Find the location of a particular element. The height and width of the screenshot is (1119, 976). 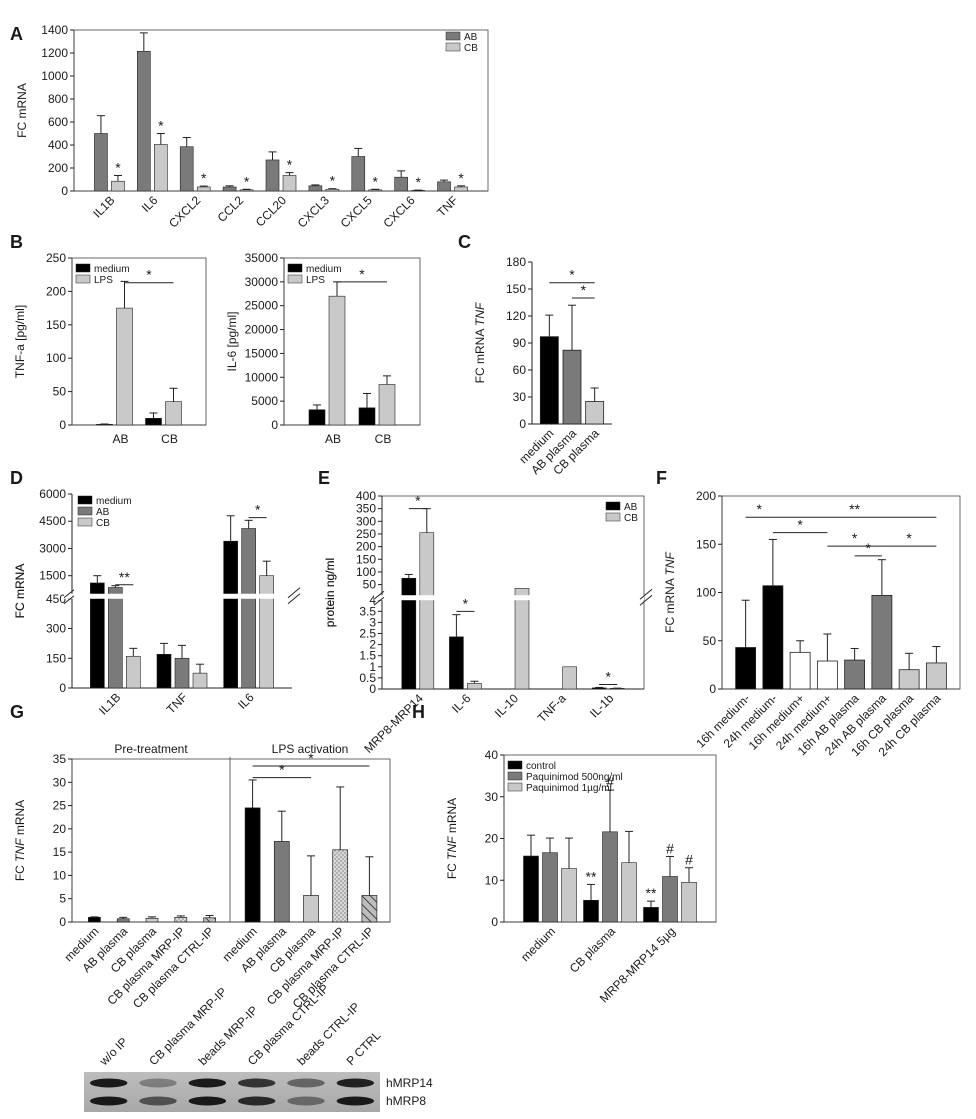

chart-d-axis-break-gap is located at coordinates (178, 596).